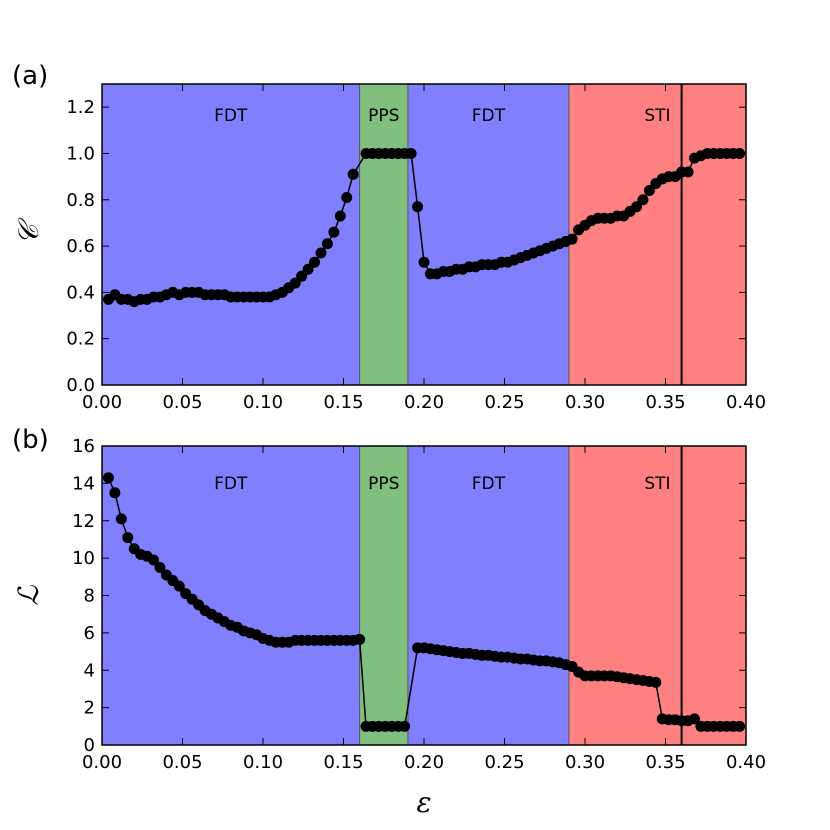 The width and height of the screenshot is (830, 830). Describe the element at coordinates (30, 76) in the screenshot. I see `panel-label: (a)` at that location.